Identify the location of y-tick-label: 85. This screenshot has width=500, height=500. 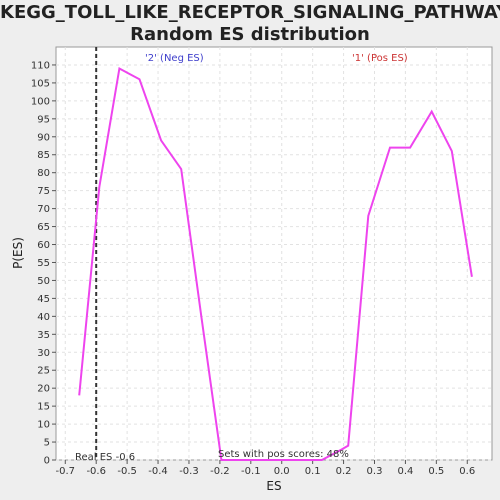
(43, 155).